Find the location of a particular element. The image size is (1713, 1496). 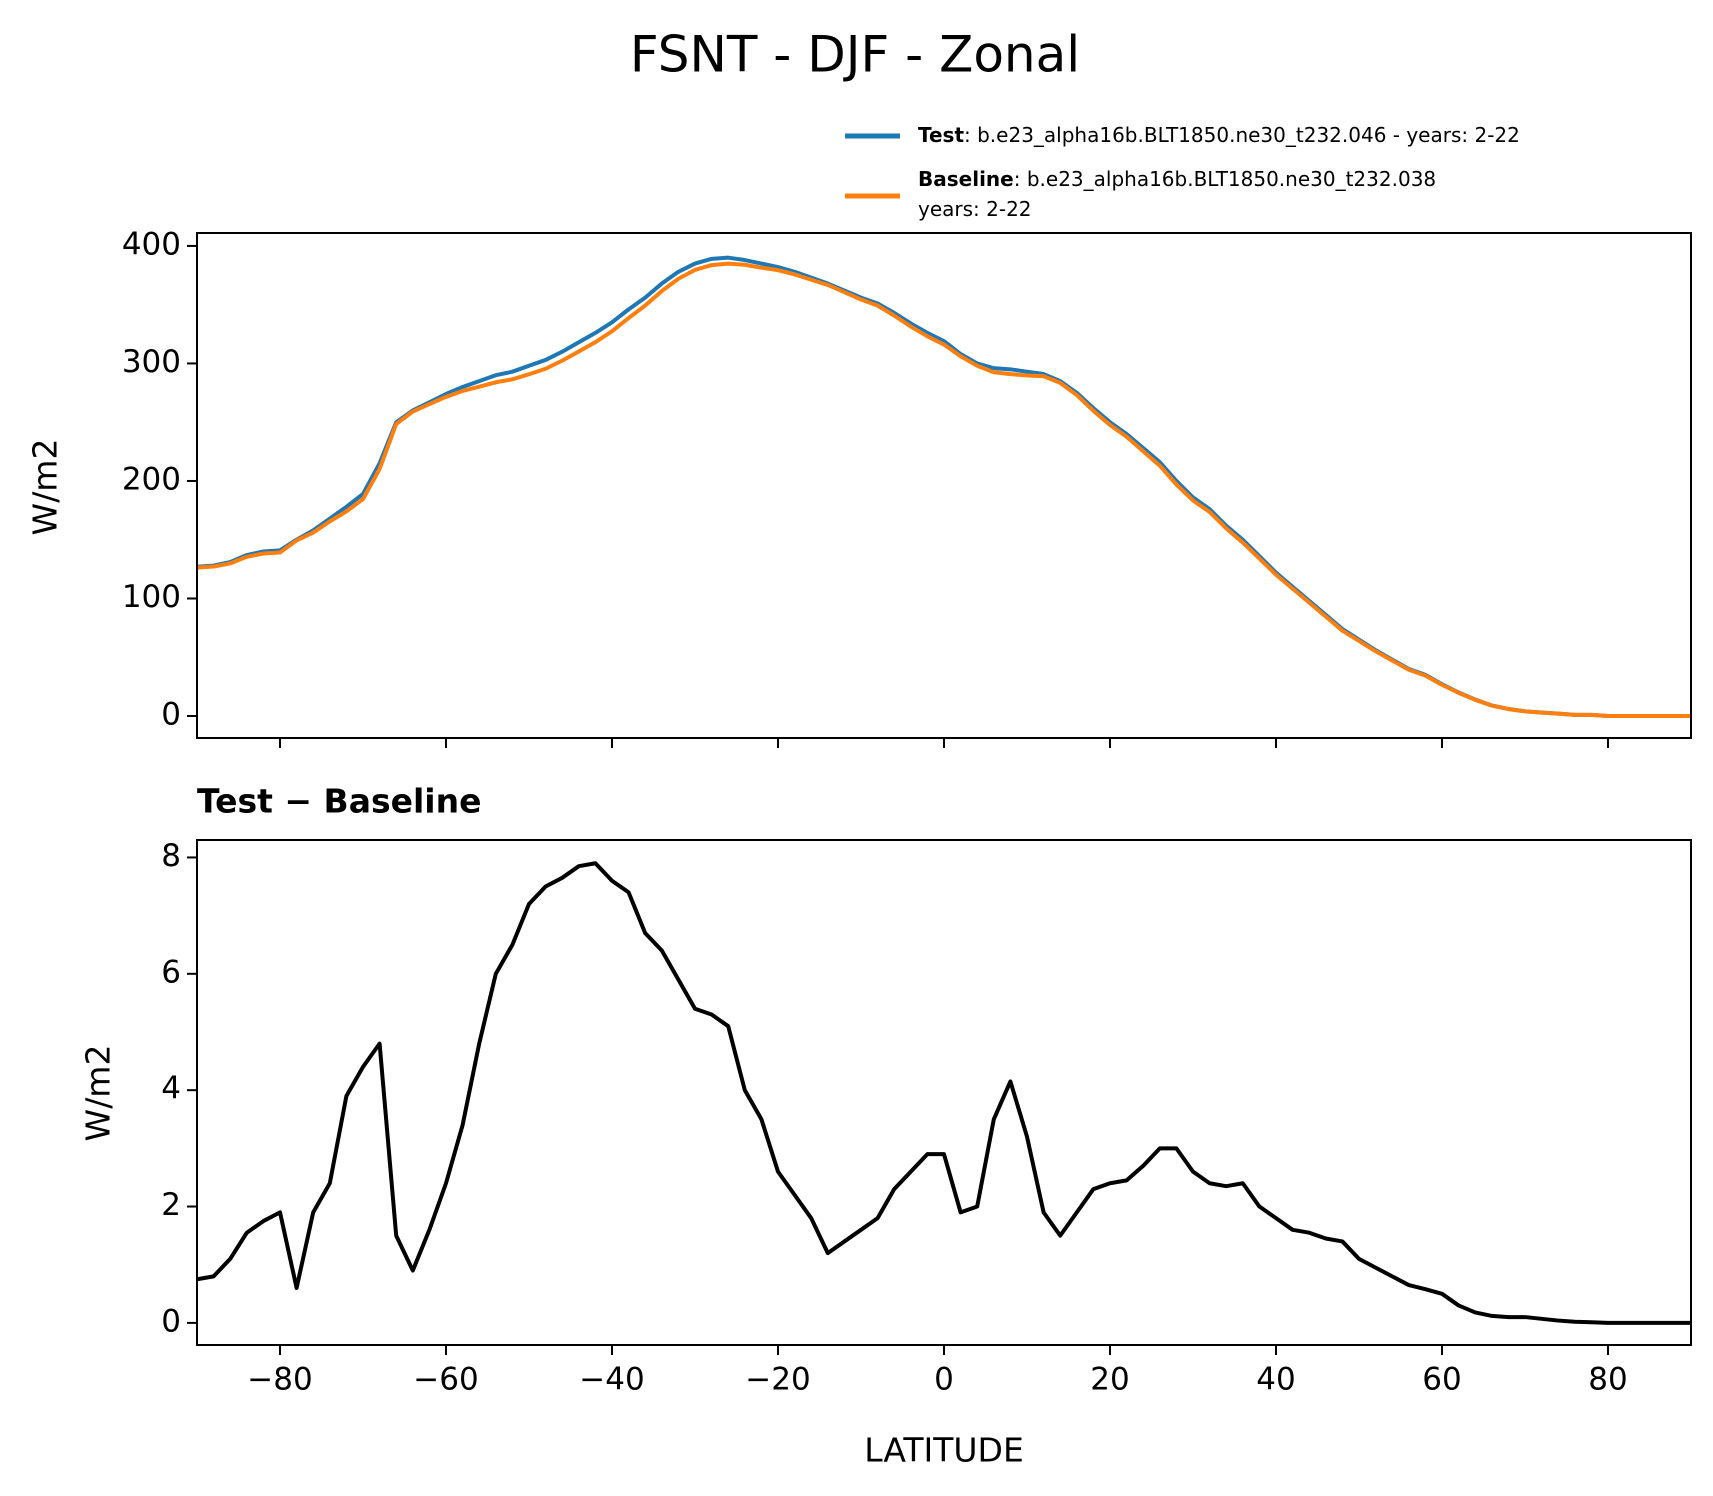

x-tick-label: −40 is located at coordinates (611, 1380).